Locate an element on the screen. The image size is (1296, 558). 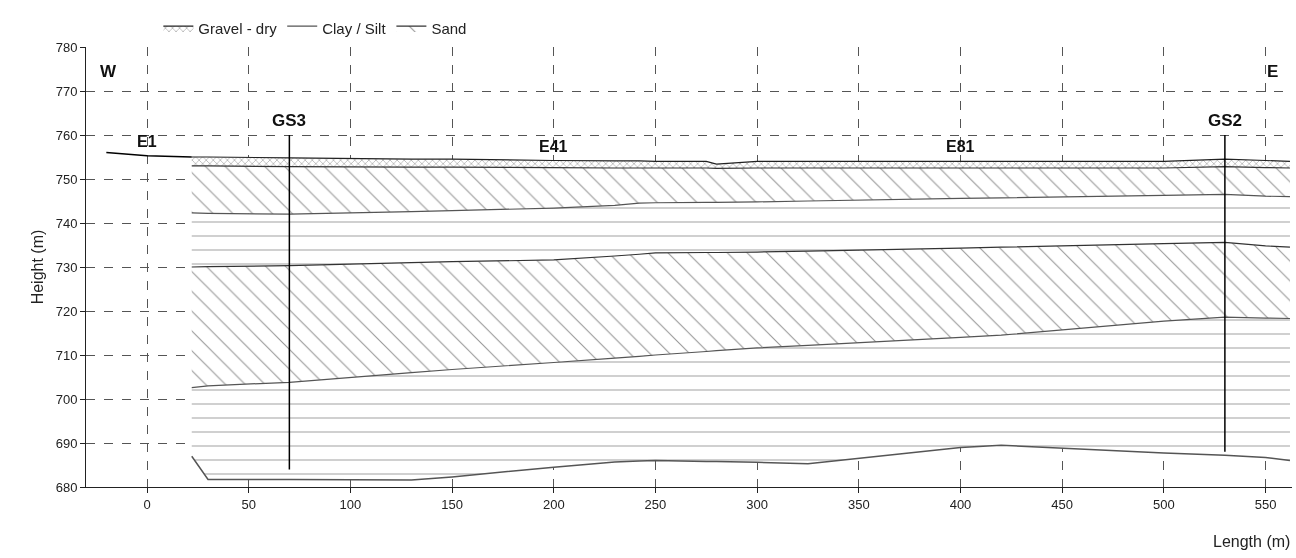
x-tick-label: 0 is located at coordinates (147, 504).